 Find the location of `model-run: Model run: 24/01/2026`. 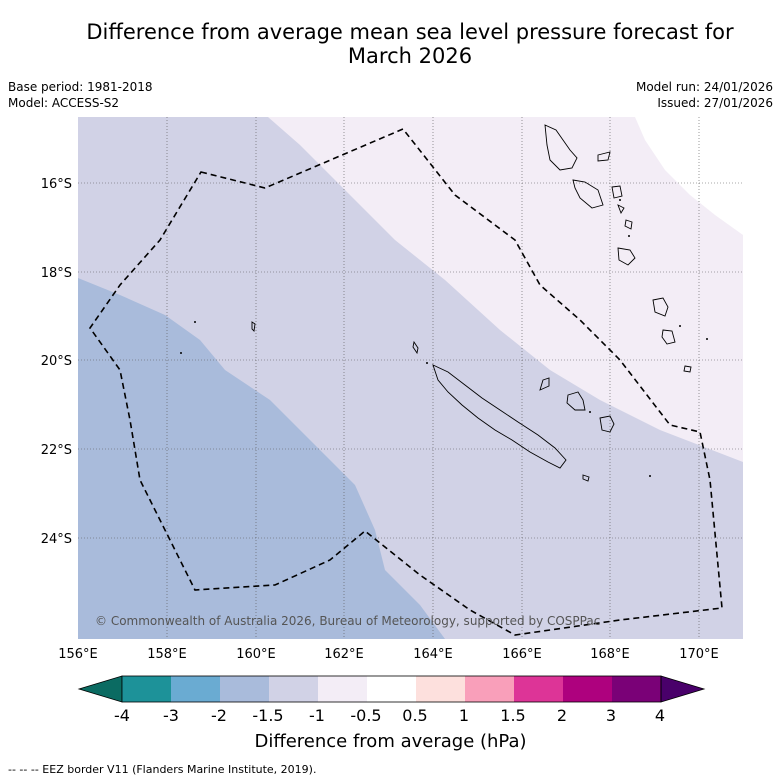

model-run: Model run: 24/01/2026 is located at coordinates (704, 87).